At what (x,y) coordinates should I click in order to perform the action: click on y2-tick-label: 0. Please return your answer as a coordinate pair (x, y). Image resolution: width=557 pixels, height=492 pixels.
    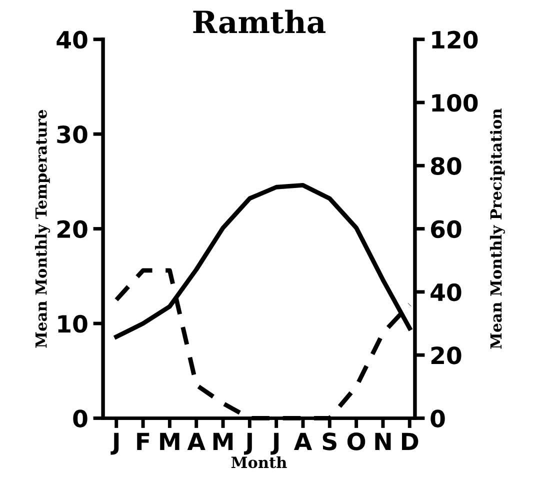
    Looking at the image, I should click on (437, 419).